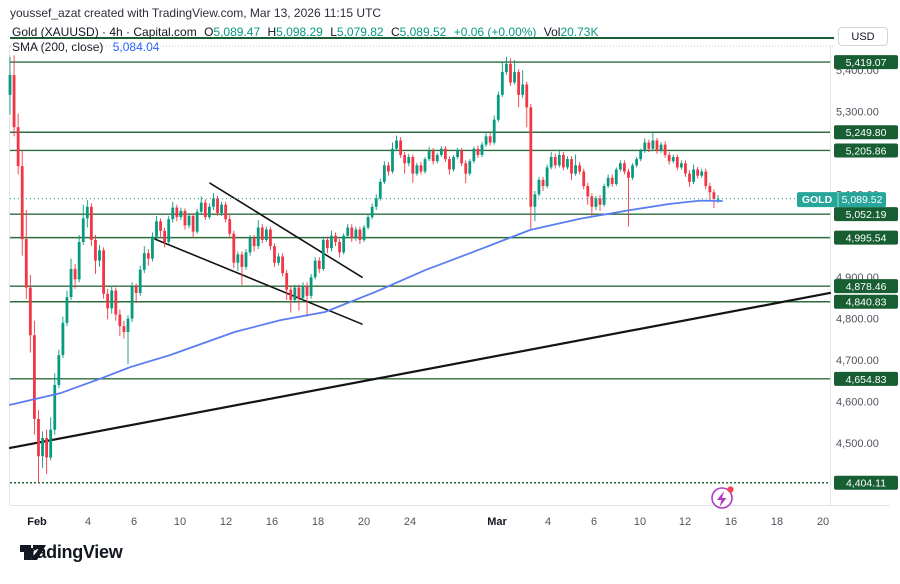 The width and height of the screenshot is (900, 584). Describe the element at coordinates (857, 320) in the screenshot. I see `price-axis-label: 4,800.00` at that location.